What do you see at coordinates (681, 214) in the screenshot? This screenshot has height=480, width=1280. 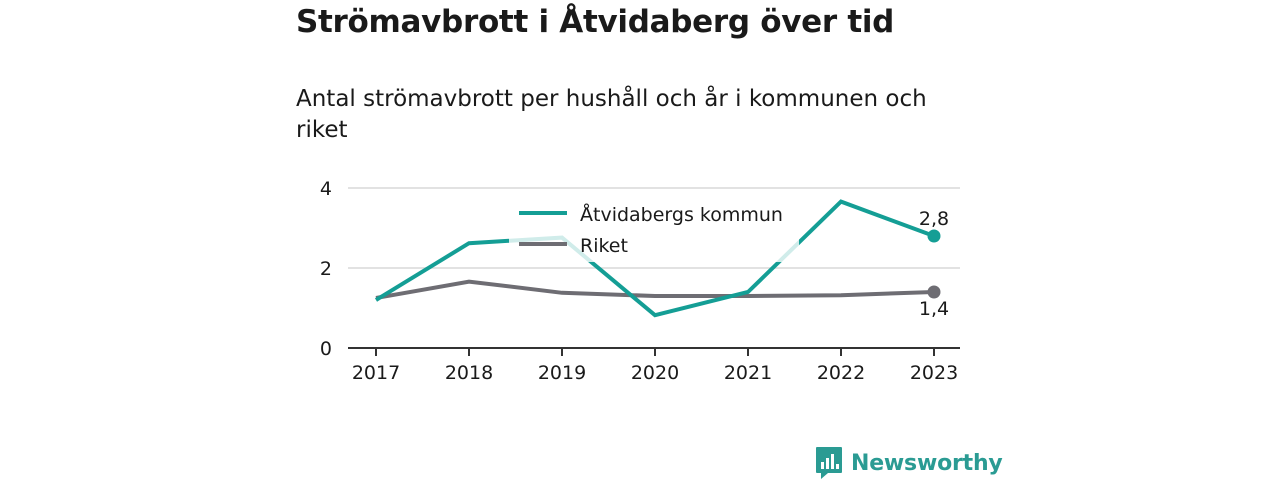 I see `legend-label-atvidaberg: Åtvidabergs kommun` at bounding box center [681, 214].